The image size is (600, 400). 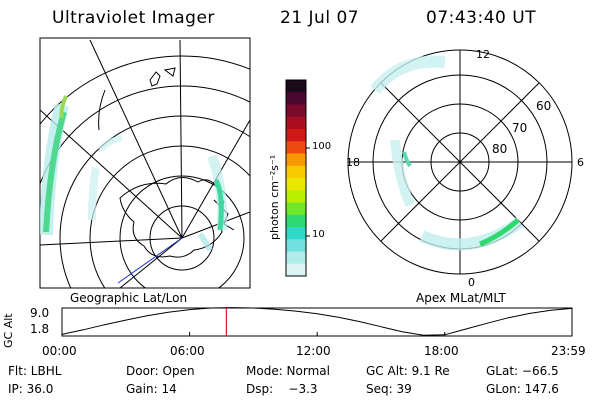 I want to click on colorbar-tick-10: 10, so click(x=318, y=234).